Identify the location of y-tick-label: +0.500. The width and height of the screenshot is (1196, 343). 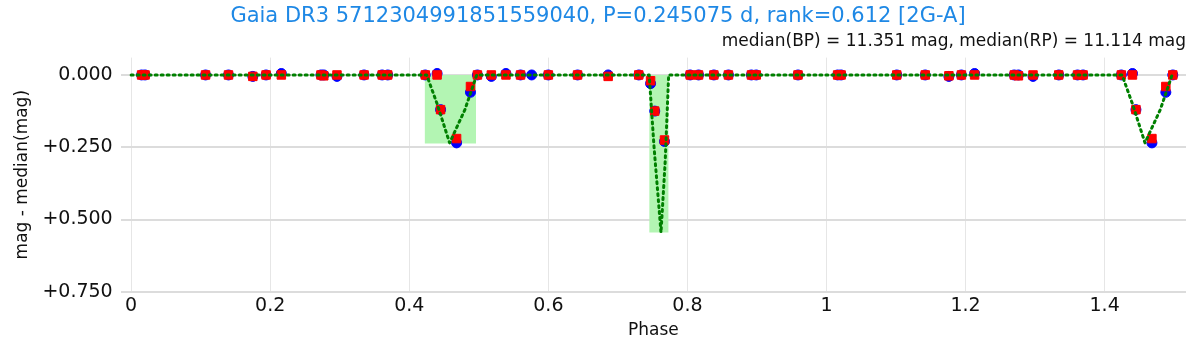
(77, 217).